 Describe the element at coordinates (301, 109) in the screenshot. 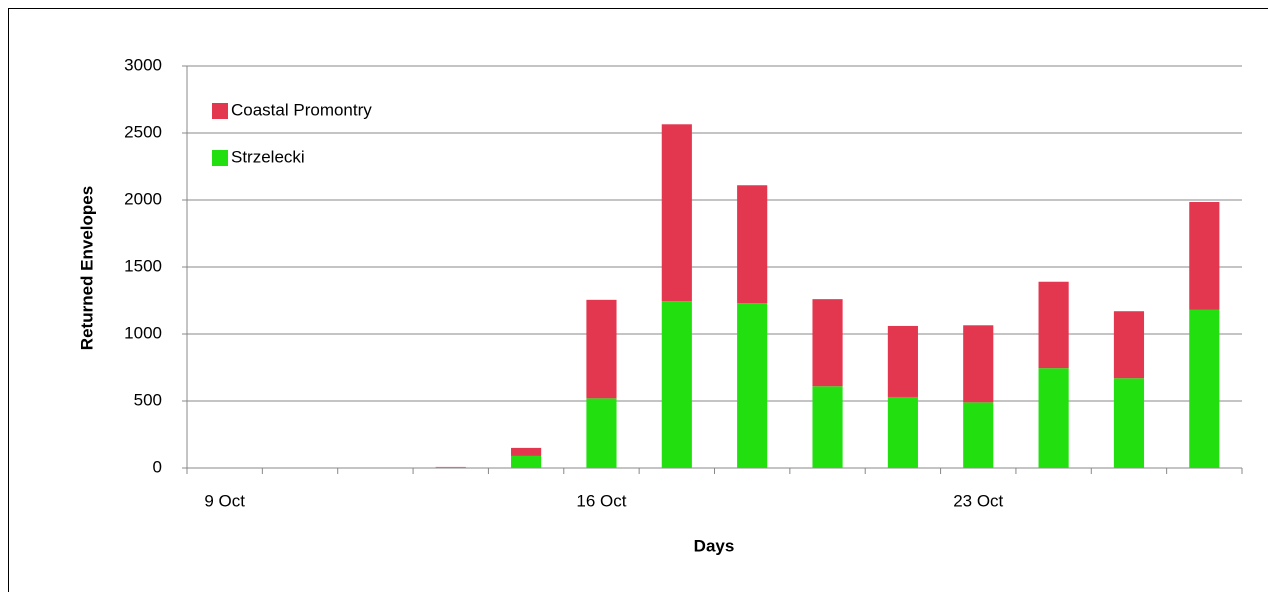

I see `legend-label: Coastal Promontry` at that location.